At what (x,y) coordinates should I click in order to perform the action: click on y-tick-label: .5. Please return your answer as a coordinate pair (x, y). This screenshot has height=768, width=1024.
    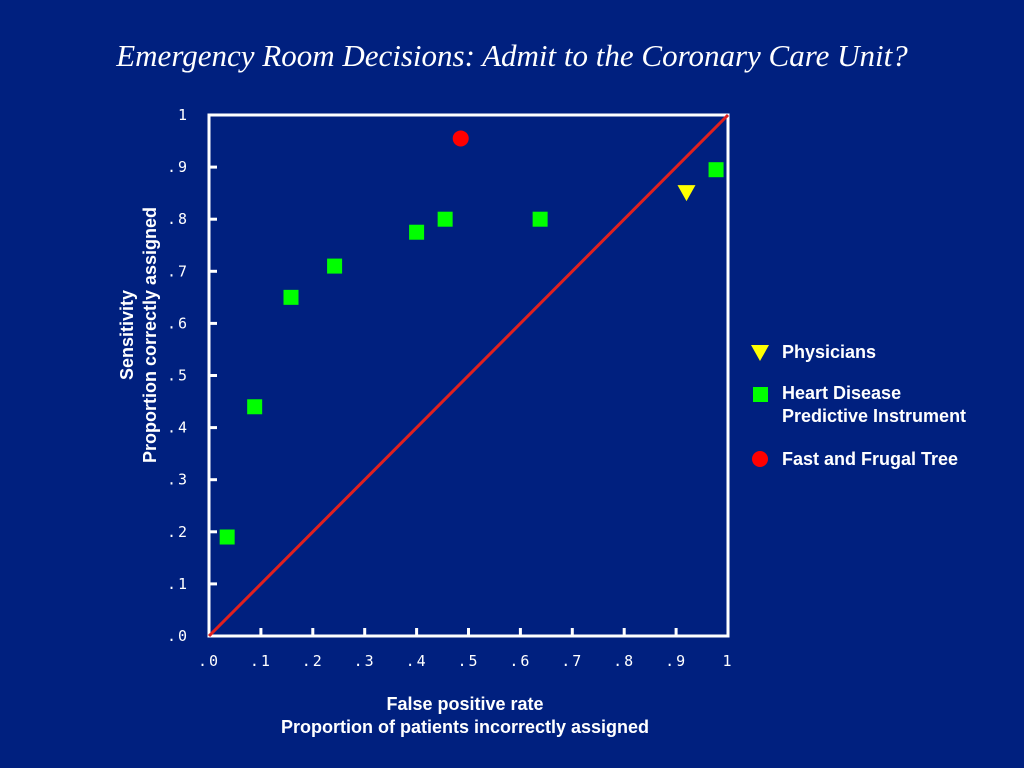
    Looking at the image, I should click on (178, 376).